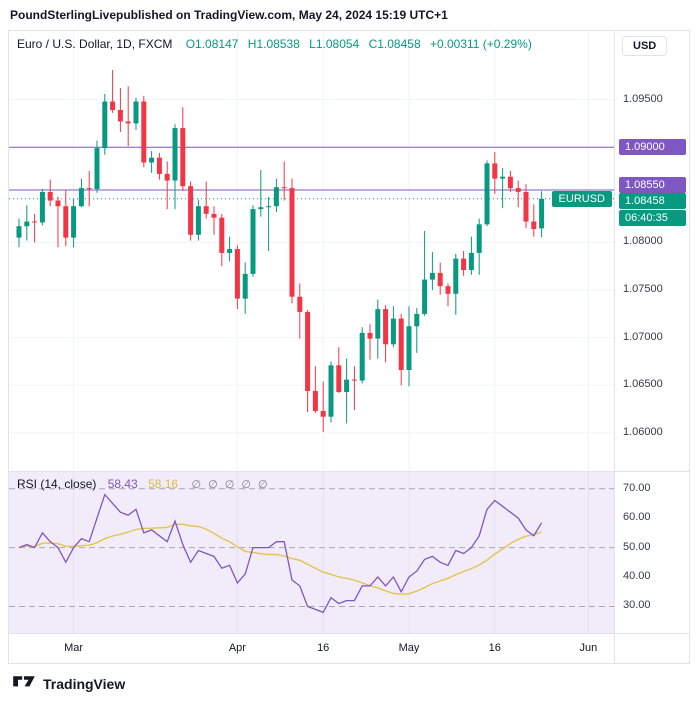 This screenshot has width=698, height=703. Describe the element at coordinates (480, 44) in the screenshot. I see `change-value: +0.00311 (+0.29%)` at that location.